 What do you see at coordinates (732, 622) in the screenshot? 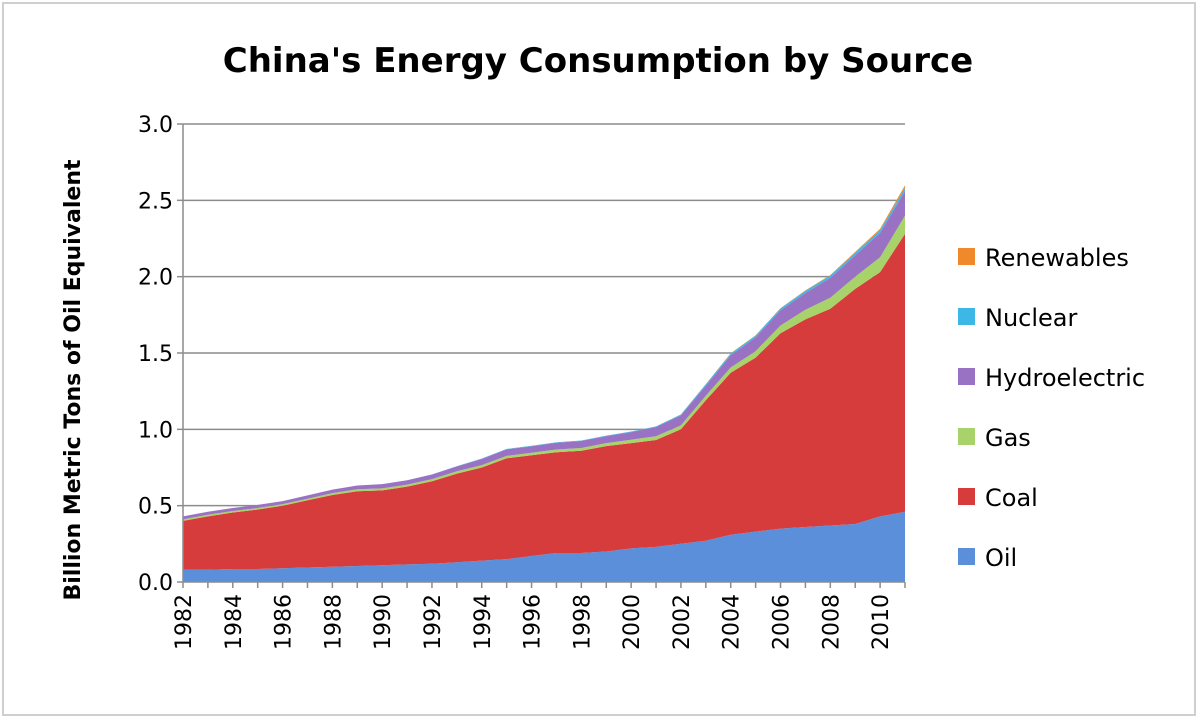
I see `x-tick-label: 2004` at bounding box center [732, 622].